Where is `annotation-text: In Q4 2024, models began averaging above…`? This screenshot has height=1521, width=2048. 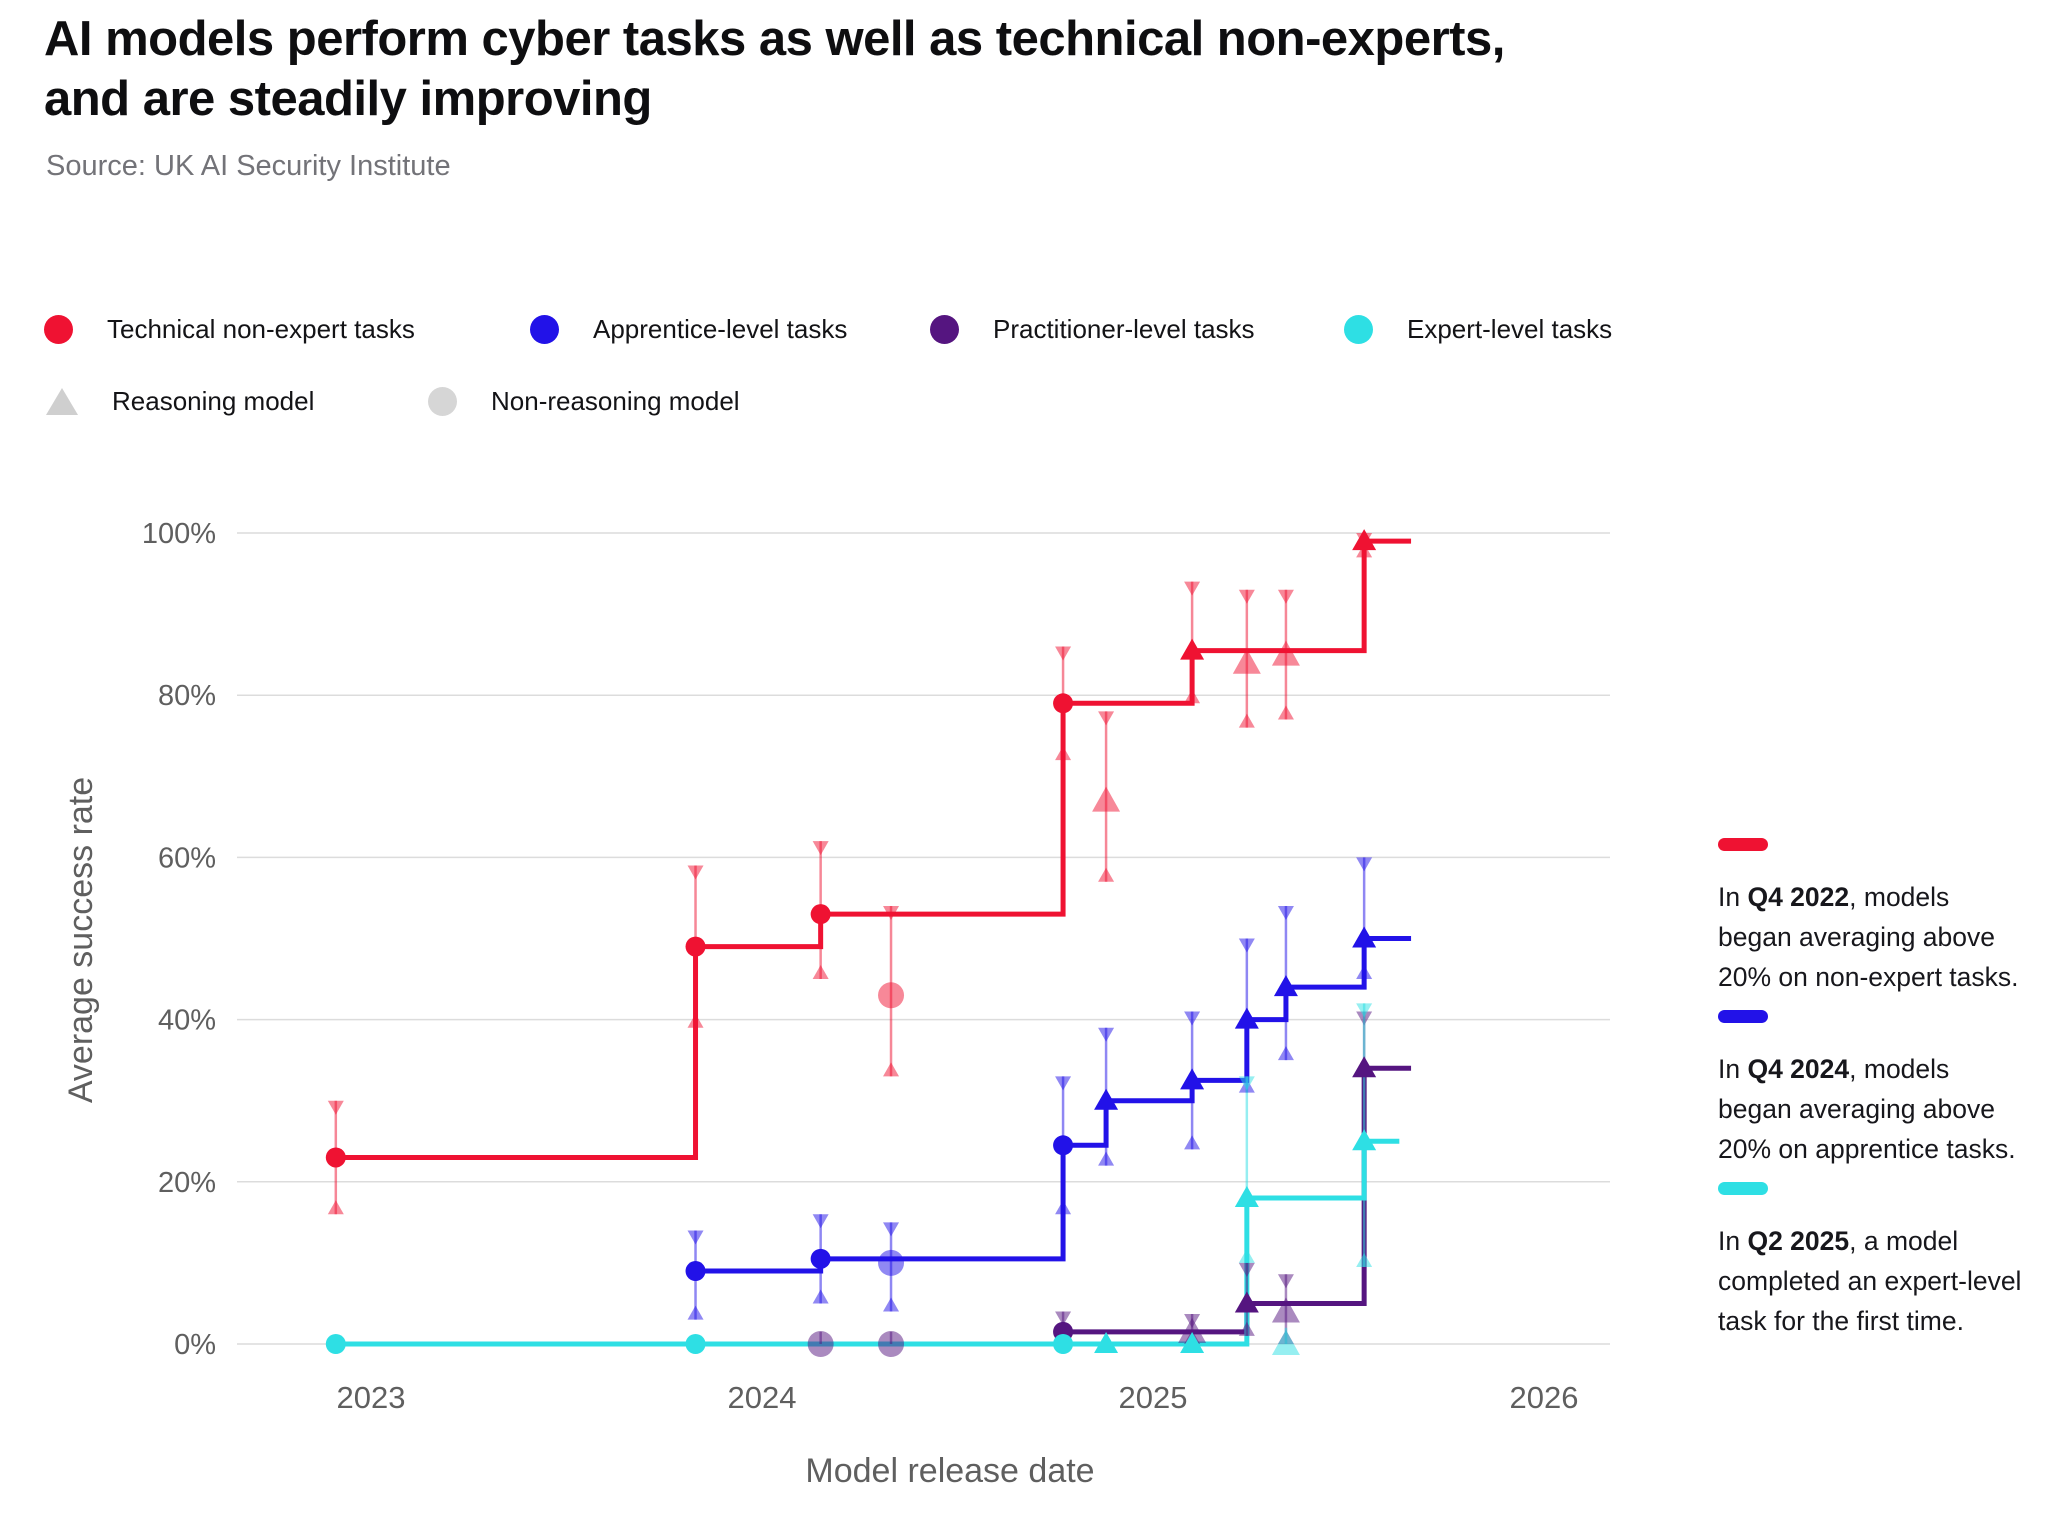
annotation-text: In Q4 2024, models began averaging above… is located at coordinates (1867, 1109).